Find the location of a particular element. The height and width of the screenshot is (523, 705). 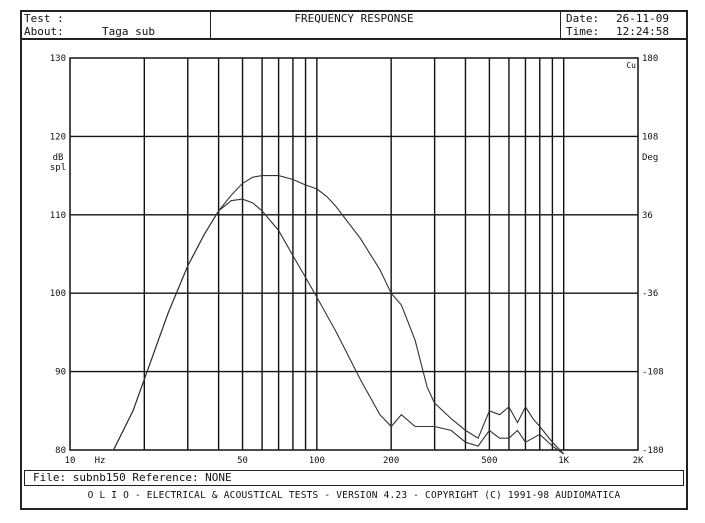

date-value: 26-11-09 is located at coordinates (642, 18).